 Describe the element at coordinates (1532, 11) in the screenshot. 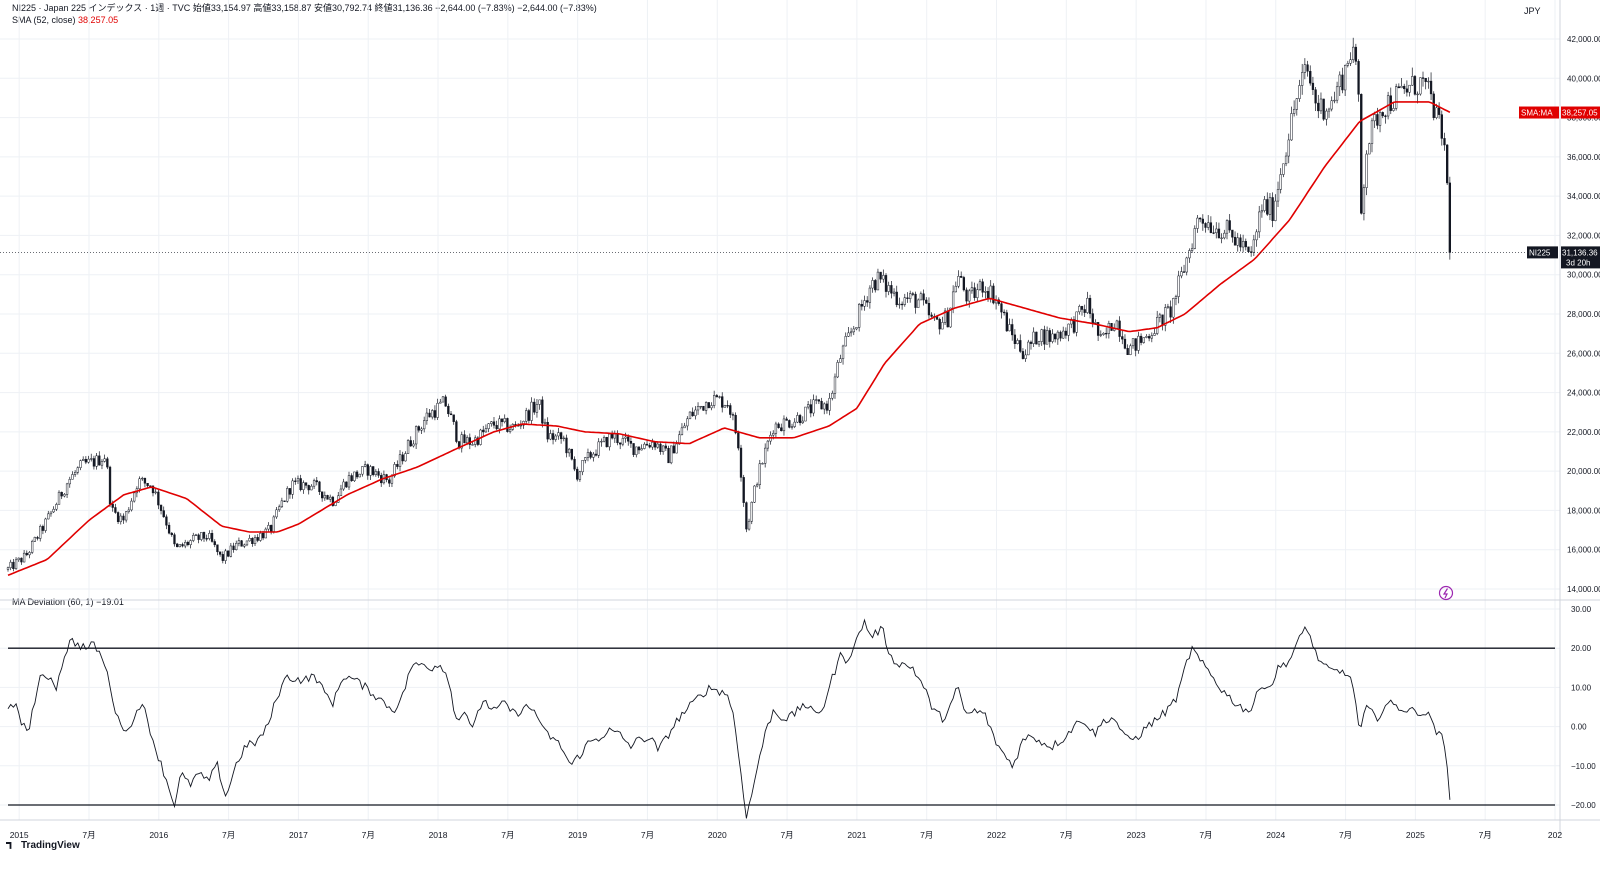

I see `currency-label: JPY` at that location.